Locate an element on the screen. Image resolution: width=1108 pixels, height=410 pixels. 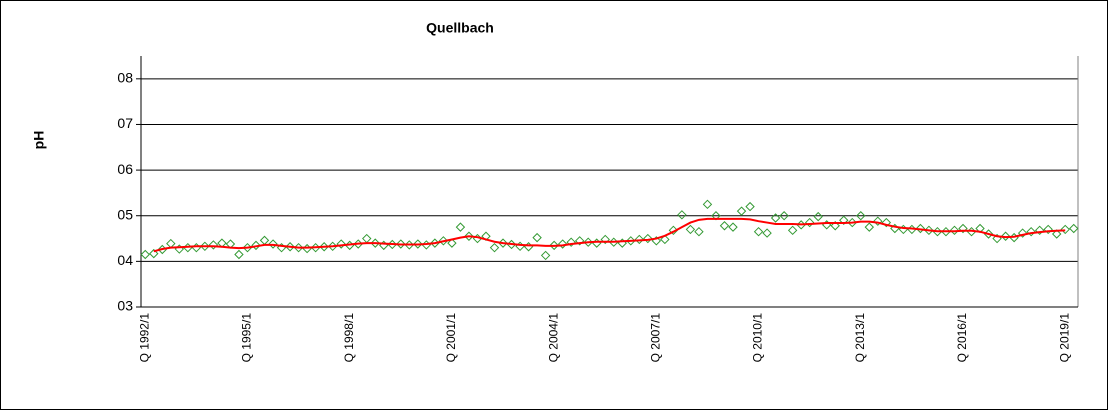
y-axis-label: pH is located at coordinates (39, 140).